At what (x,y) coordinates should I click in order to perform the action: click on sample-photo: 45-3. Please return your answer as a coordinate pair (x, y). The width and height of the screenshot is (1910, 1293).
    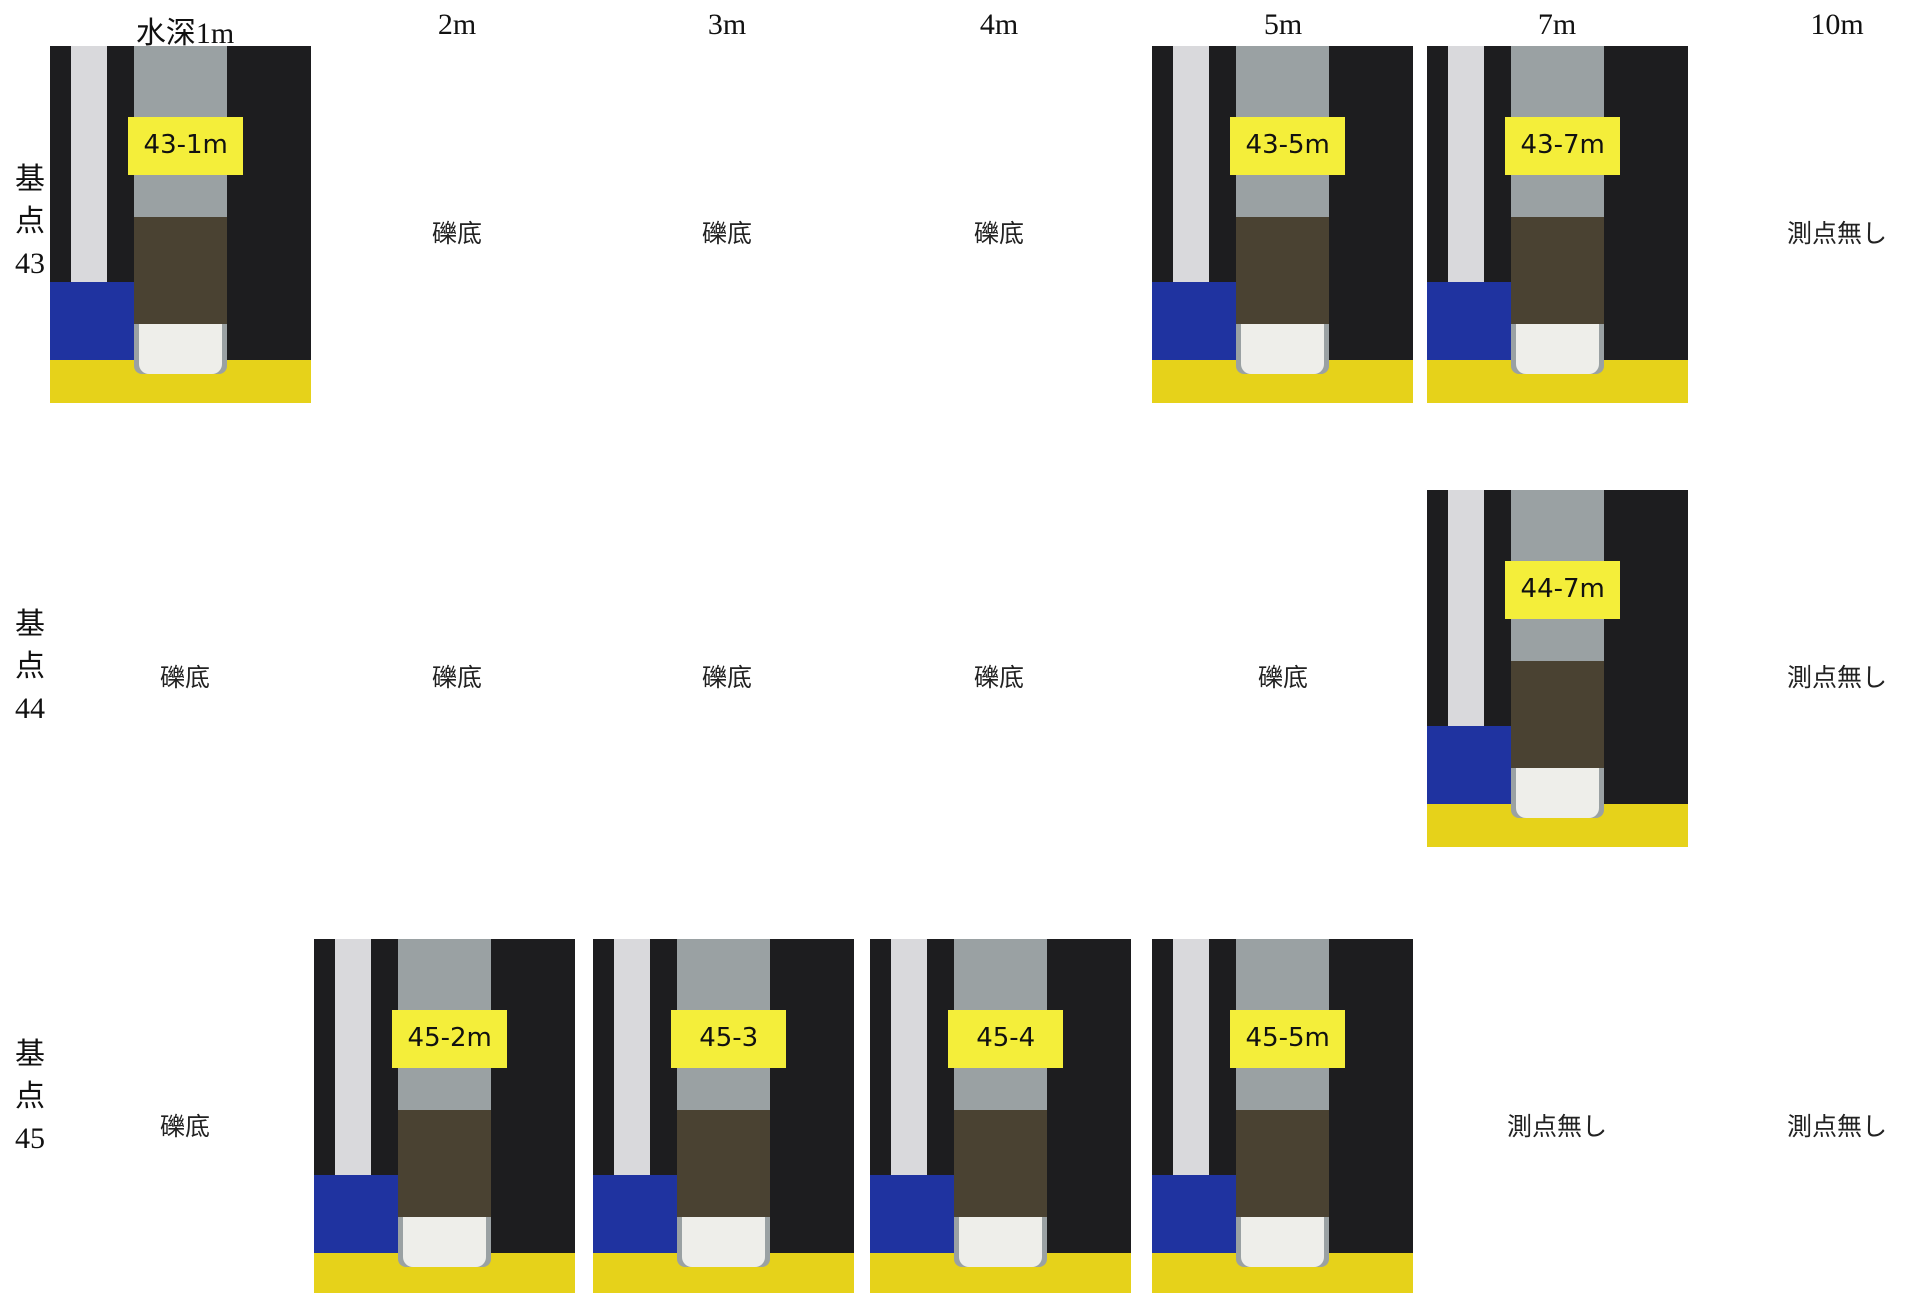
    Looking at the image, I should click on (723, 1116).